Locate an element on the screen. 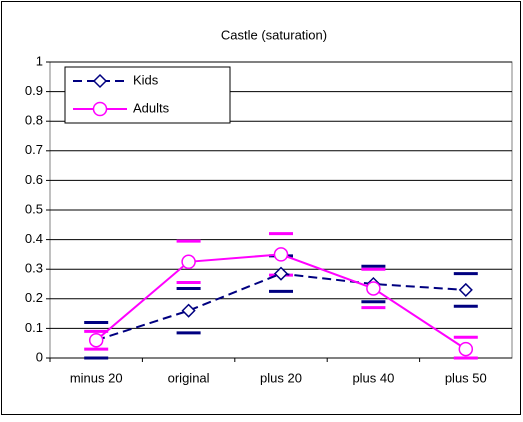 The width and height of the screenshot is (523, 422). legend-box is located at coordinates (147, 95).